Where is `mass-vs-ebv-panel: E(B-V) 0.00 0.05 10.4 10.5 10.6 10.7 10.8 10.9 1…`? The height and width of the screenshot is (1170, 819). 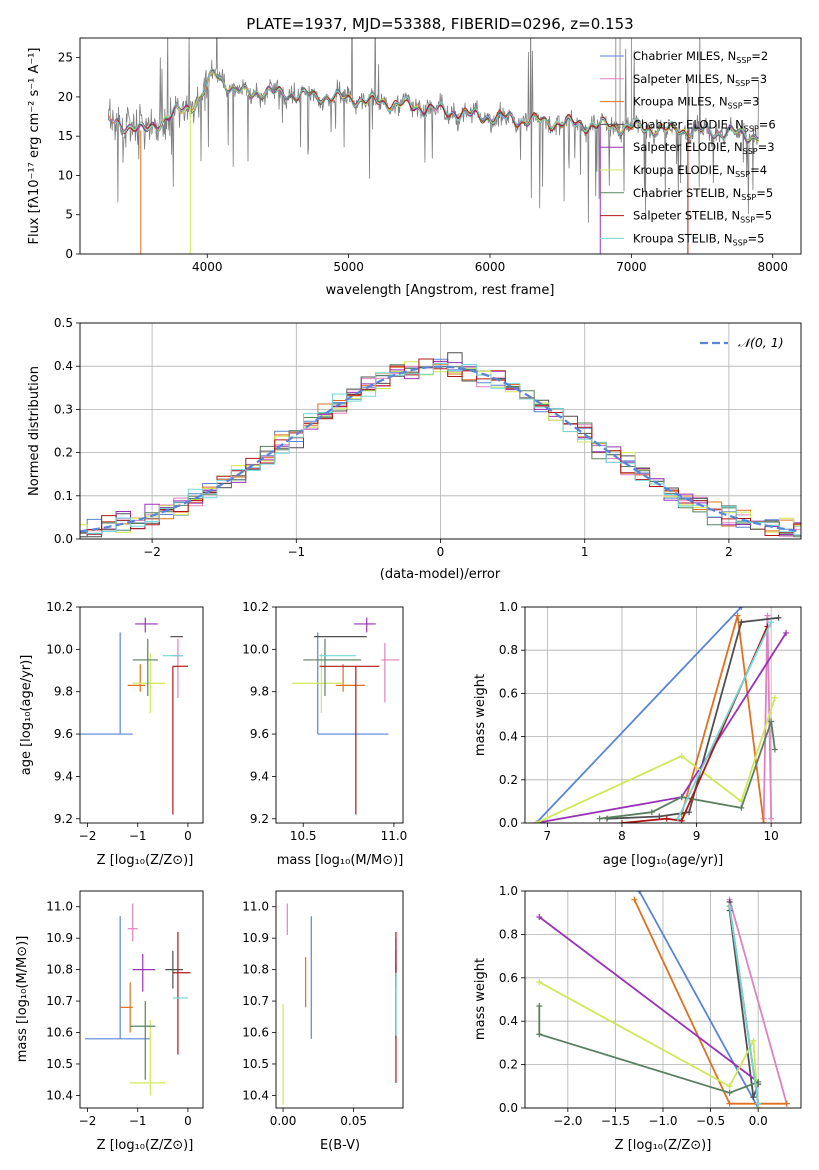
mass-vs-ebv-panel: E(B-V) 0.00 0.05 10.4 10.5 10.6 10.7 10.8 10.9 1… is located at coordinates (323, 1021).